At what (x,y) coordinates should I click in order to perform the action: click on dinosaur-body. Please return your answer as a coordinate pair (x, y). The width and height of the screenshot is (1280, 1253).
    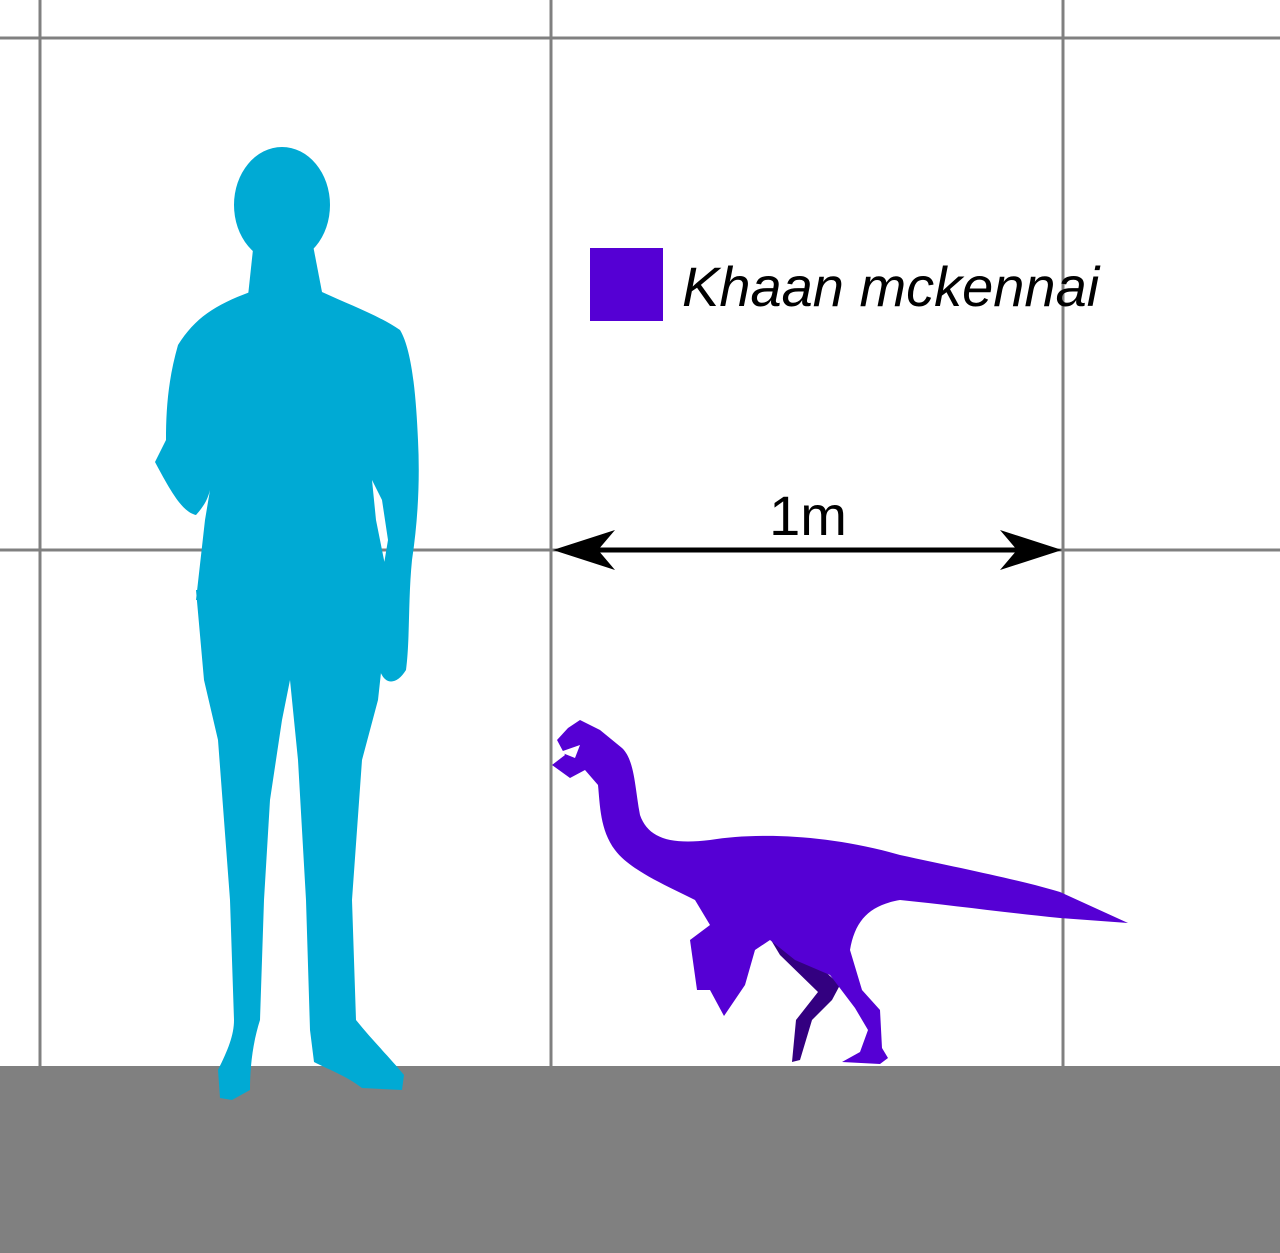
    Looking at the image, I should click on (840, 892).